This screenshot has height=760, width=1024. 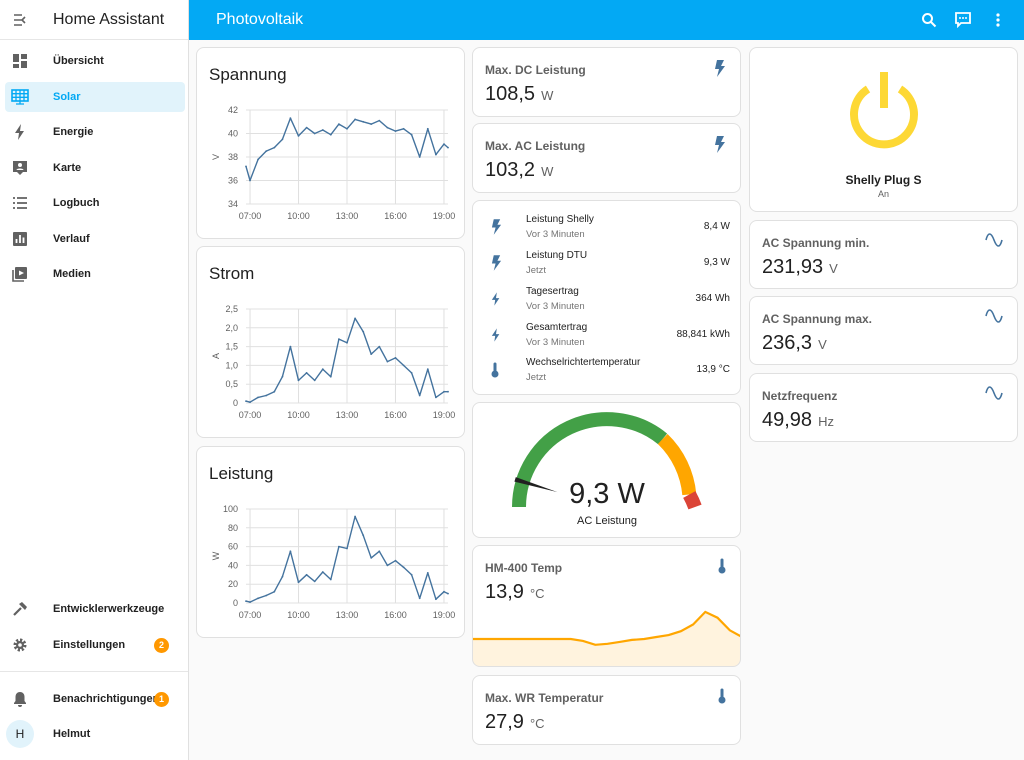 What do you see at coordinates (95, 132) in the screenshot?
I see `sidebar-item-energie: Energie` at bounding box center [95, 132].